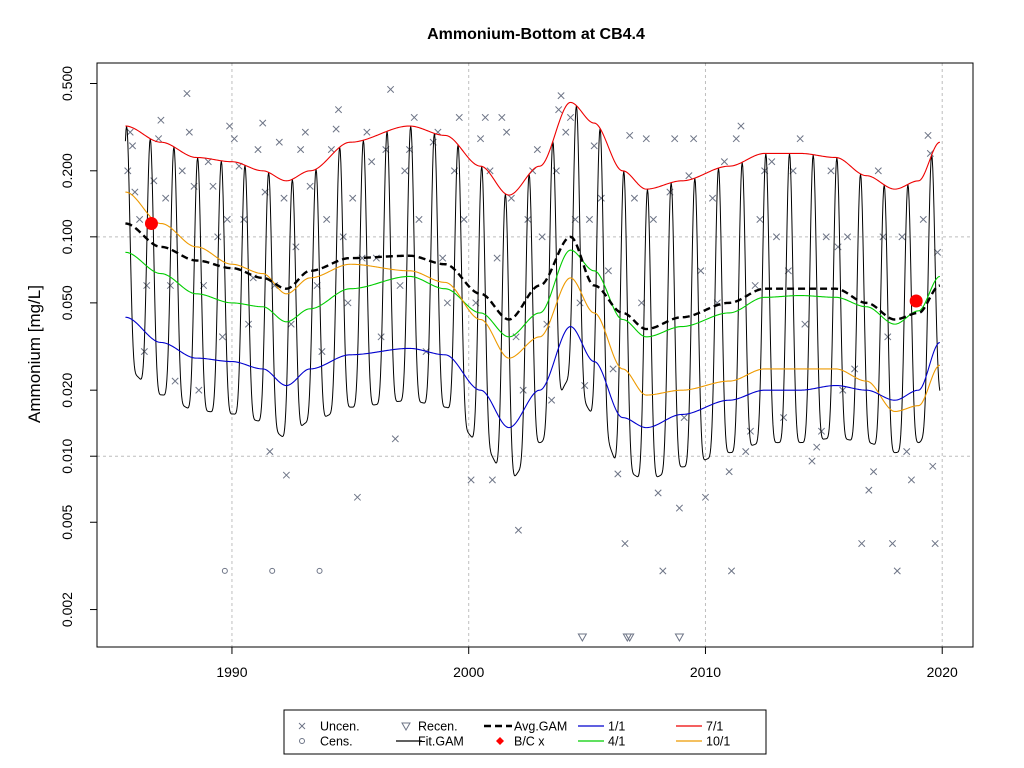  Describe the element at coordinates (582, 637) in the screenshot. I see `recensored-point` at that location.